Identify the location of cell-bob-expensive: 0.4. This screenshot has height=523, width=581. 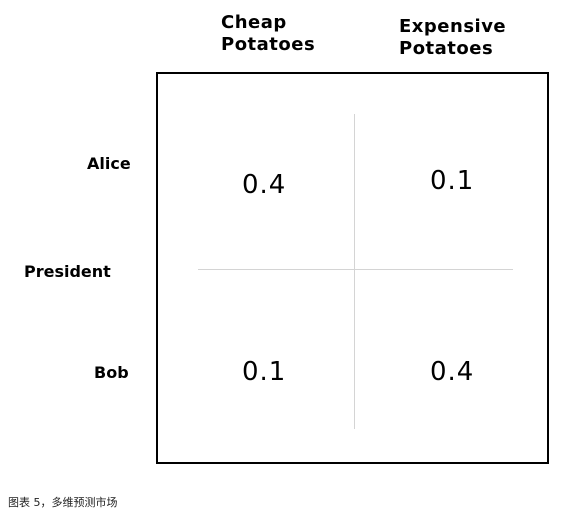
(452, 372).